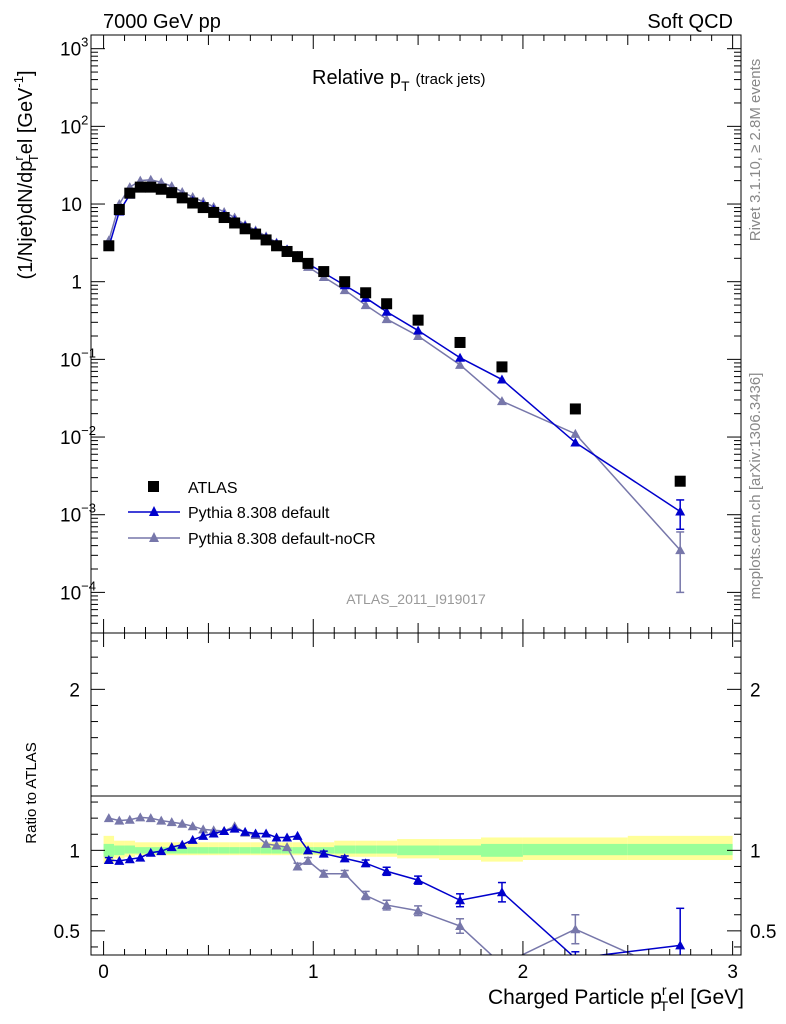 The image size is (786, 1024). Describe the element at coordinates (153, 486) in the screenshot. I see `legend-atlas-marker` at that location.